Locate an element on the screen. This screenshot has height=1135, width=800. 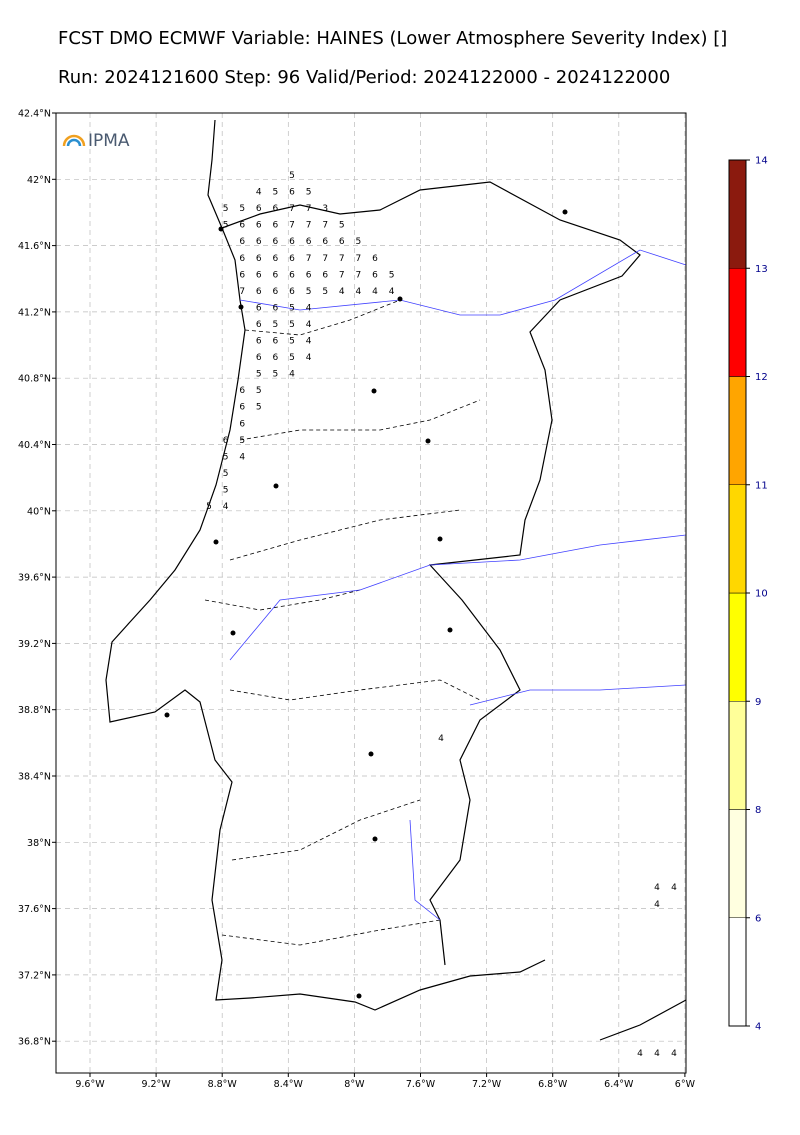
lat-label: 42.4°N is located at coordinates (34, 114).